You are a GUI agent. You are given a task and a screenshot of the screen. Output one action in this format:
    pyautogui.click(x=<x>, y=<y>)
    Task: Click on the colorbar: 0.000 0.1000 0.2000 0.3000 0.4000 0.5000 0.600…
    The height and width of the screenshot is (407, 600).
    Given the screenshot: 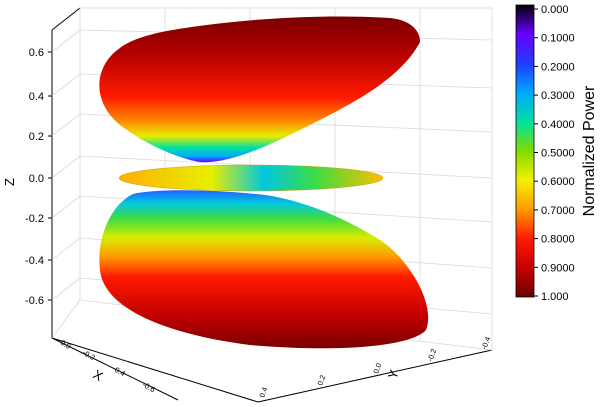 What is the action you would take?
    pyautogui.click(x=556, y=153)
    